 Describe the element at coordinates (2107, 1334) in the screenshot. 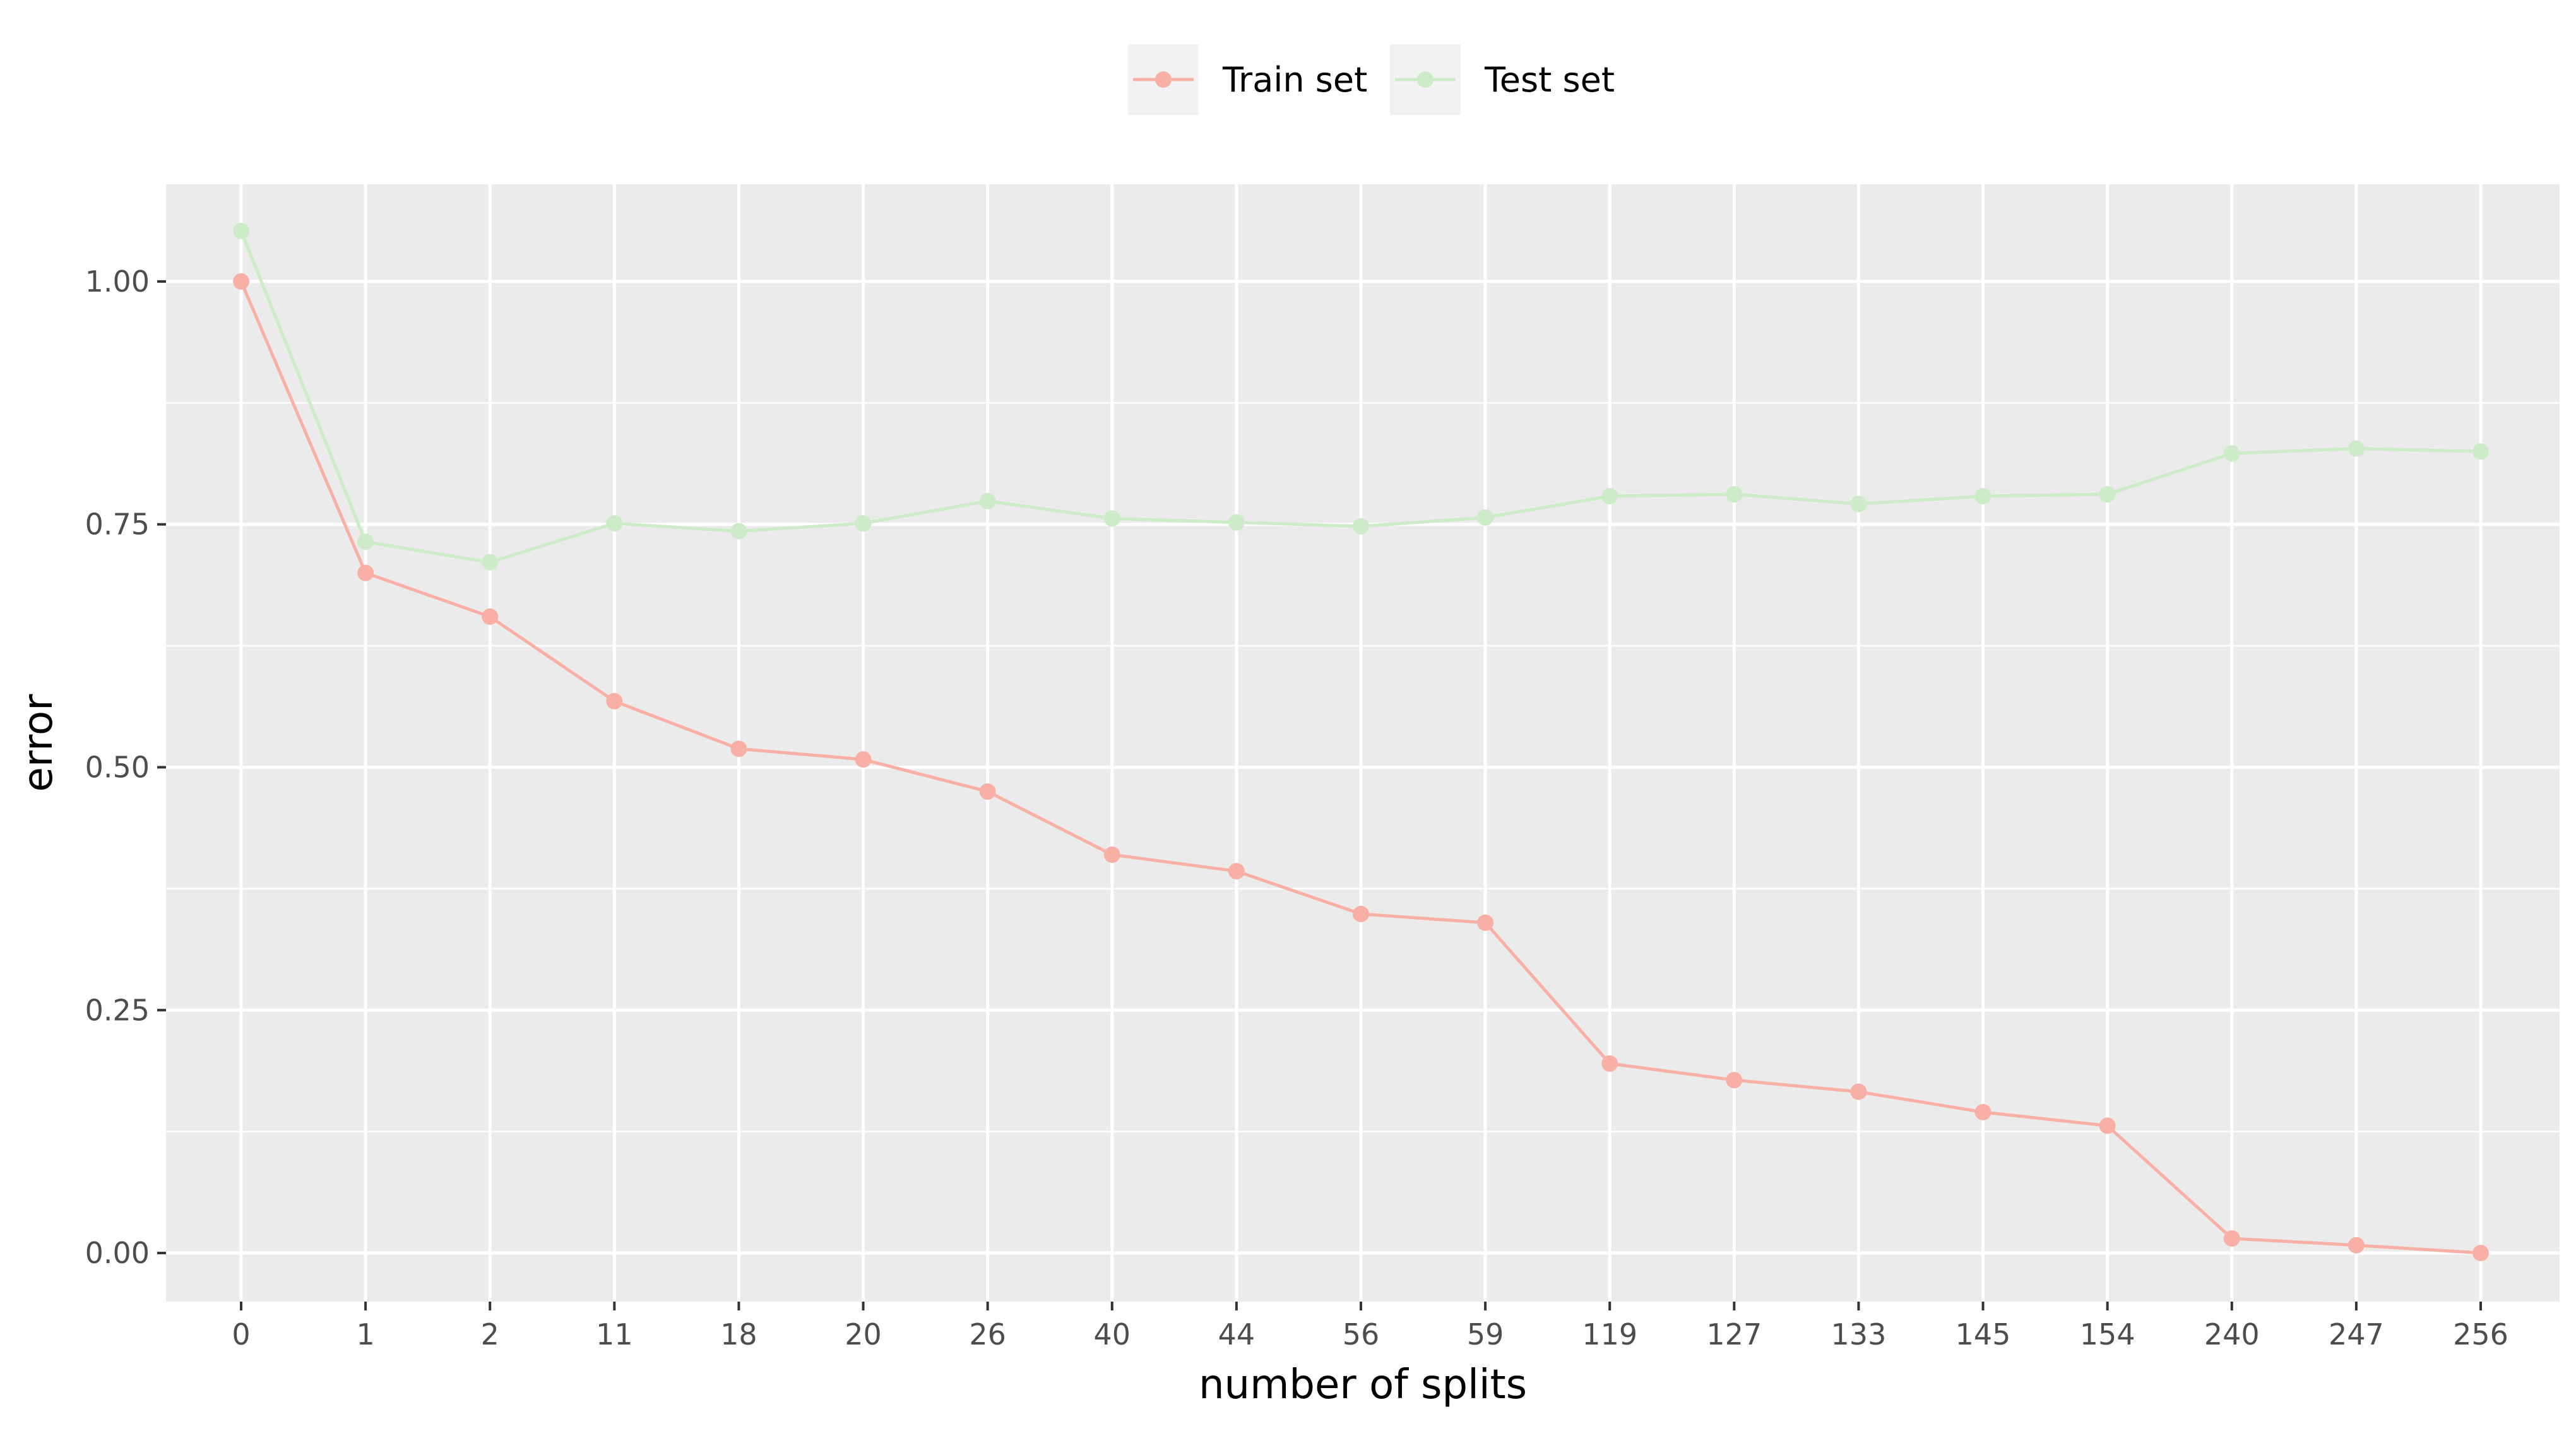

I see `x-tick-label: 154` at that location.